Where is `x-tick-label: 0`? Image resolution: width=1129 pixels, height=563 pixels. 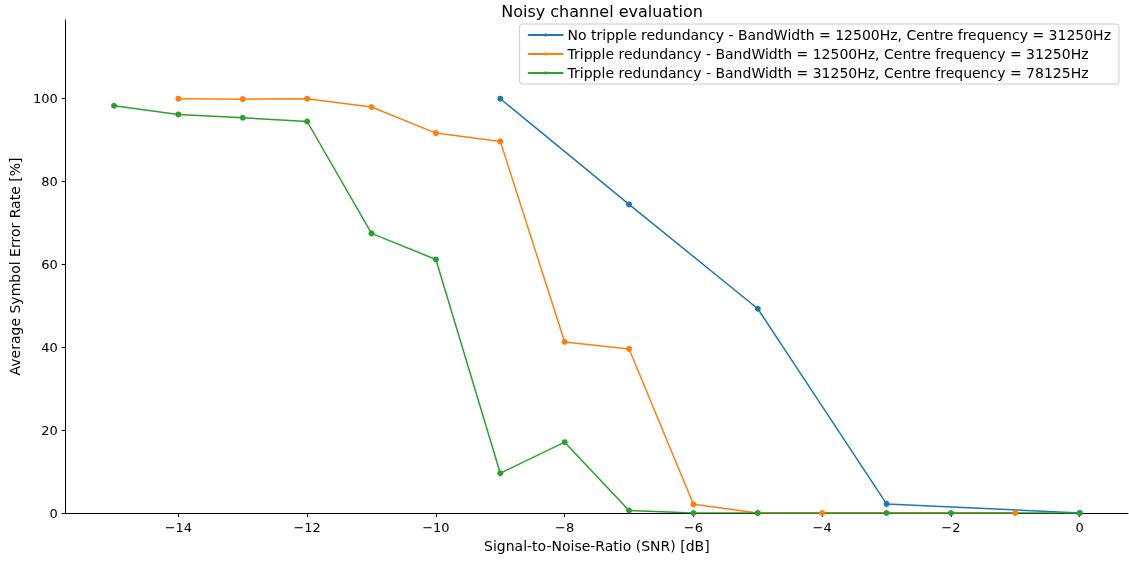
x-tick-label: 0 is located at coordinates (1079, 527).